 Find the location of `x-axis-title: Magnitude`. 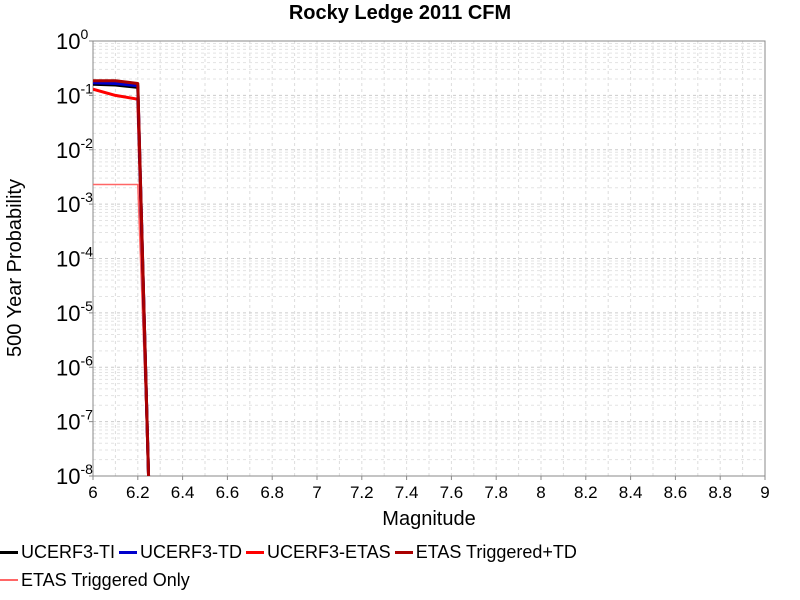

x-axis-title: Magnitude is located at coordinates (428, 519).